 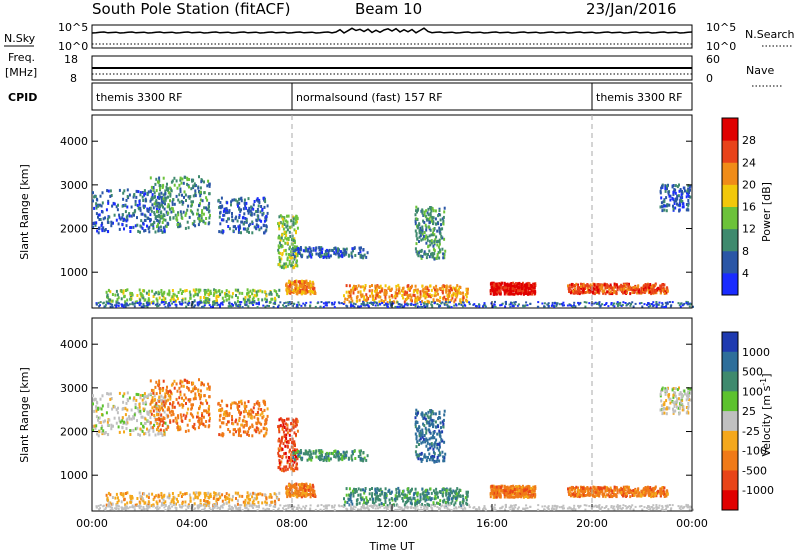 I want to click on power-ylabel: Slant Range [km], so click(x=24, y=212).